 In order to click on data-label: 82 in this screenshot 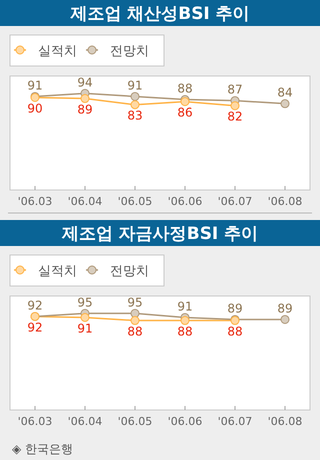, I will do `click(235, 117)`.